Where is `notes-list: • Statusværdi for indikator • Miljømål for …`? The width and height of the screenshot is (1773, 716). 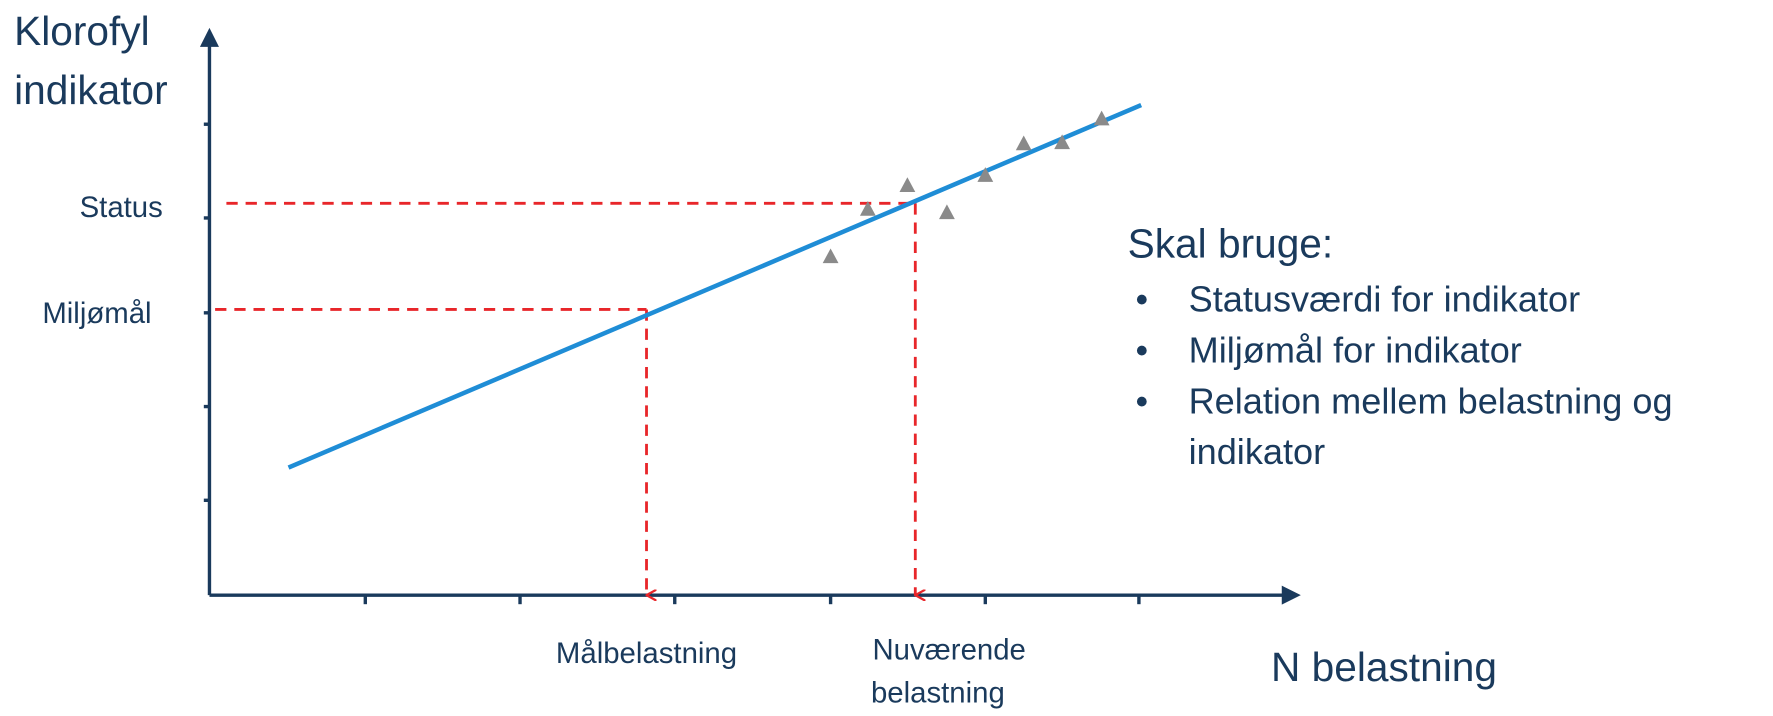
notes-list: • Statusværdi for indikator • Miljømål for … is located at coordinates (1404, 375).